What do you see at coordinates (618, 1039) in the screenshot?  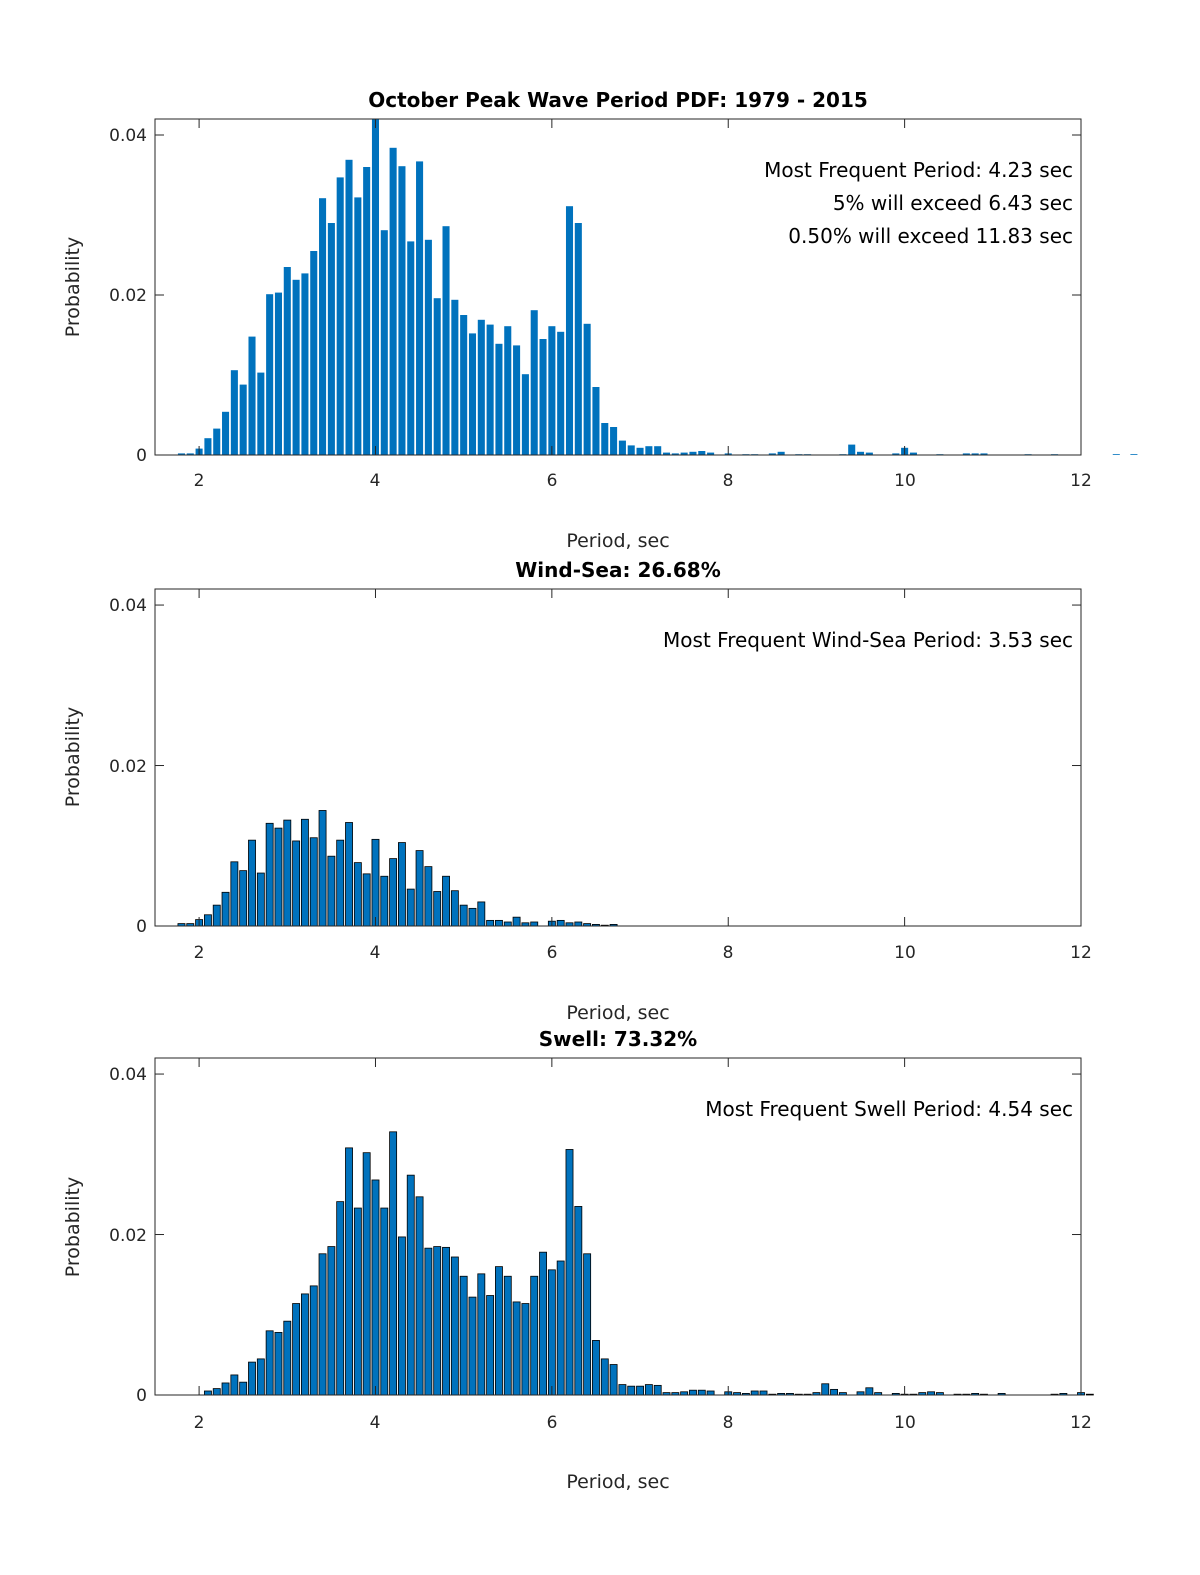 I see `chart-title: Swell: 73.32%` at bounding box center [618, 1039].